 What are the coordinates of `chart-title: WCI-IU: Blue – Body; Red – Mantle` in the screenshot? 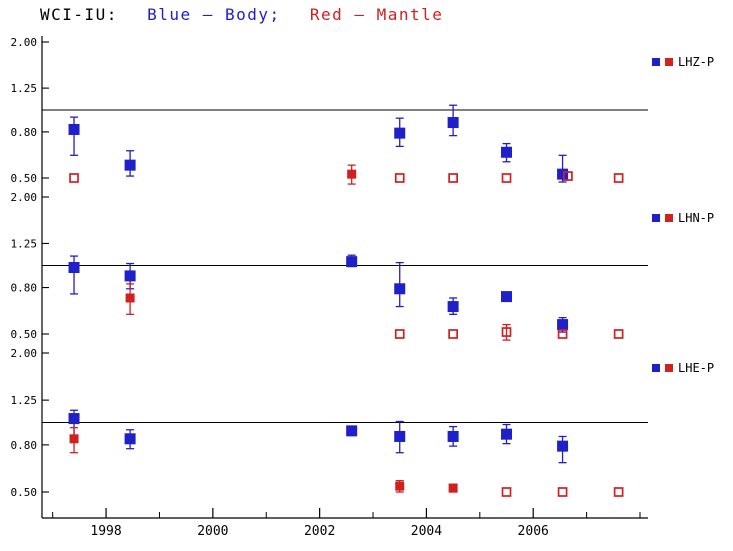 It's located at (250, 14).